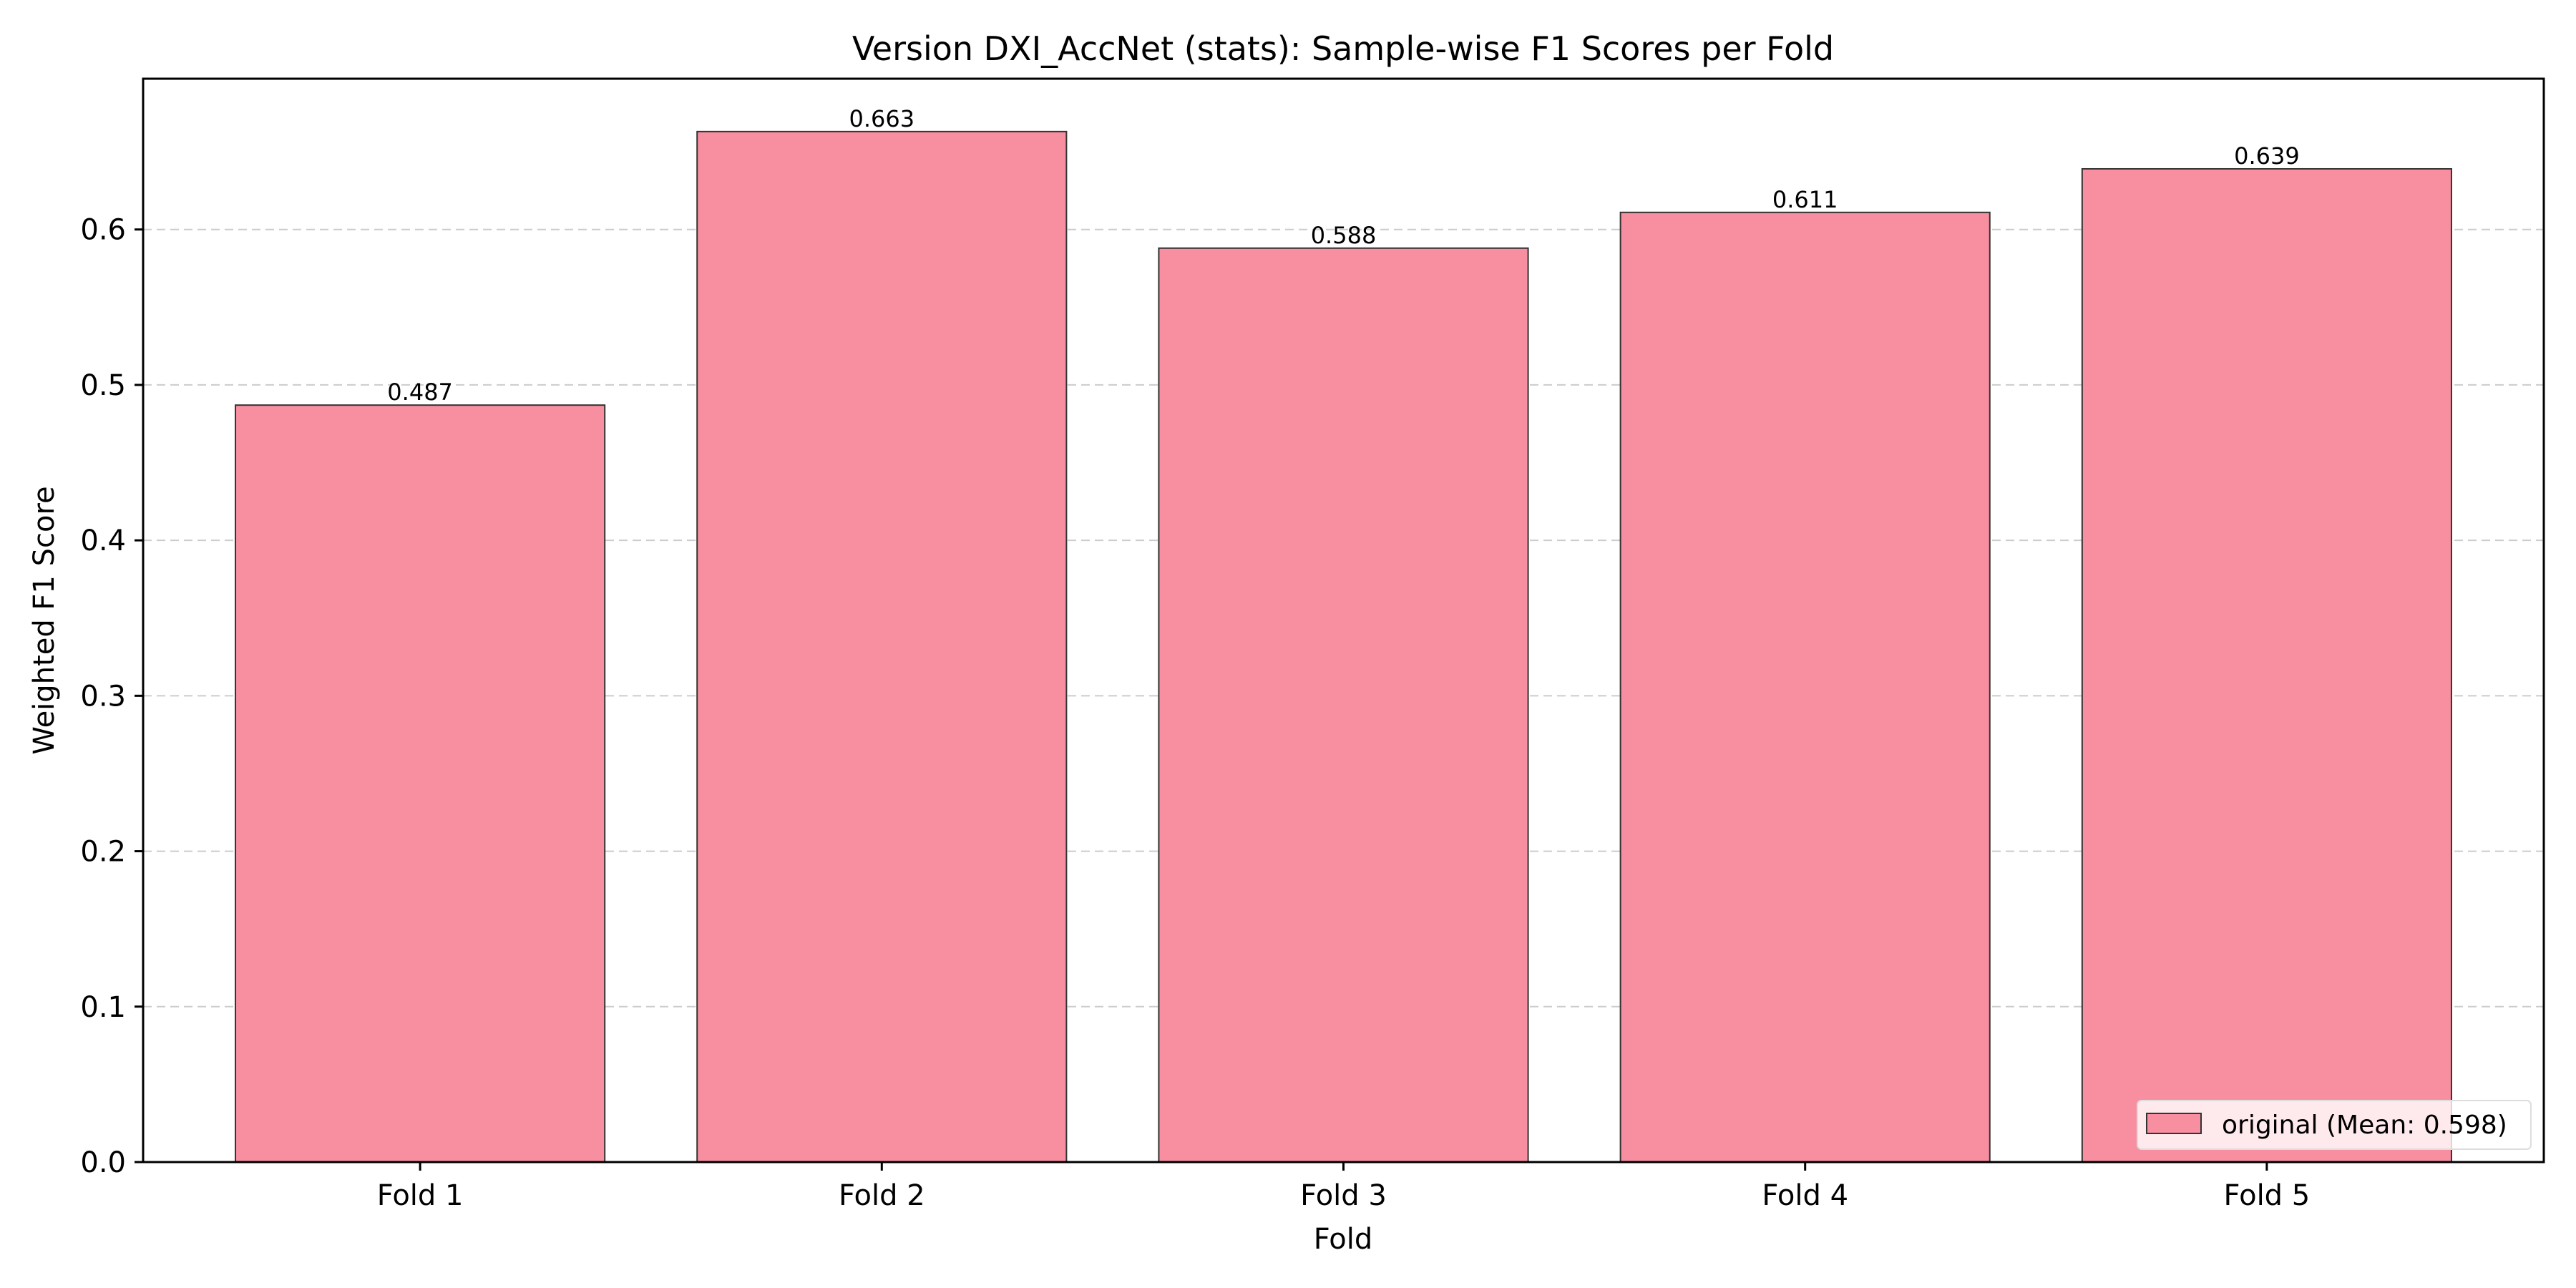 This screenshot has width=2576, height=1288. What do you see at coordinates (103, 541) in the screenshot?
I see `y-tick-label: 0.4` at bounding box center [103, 541].